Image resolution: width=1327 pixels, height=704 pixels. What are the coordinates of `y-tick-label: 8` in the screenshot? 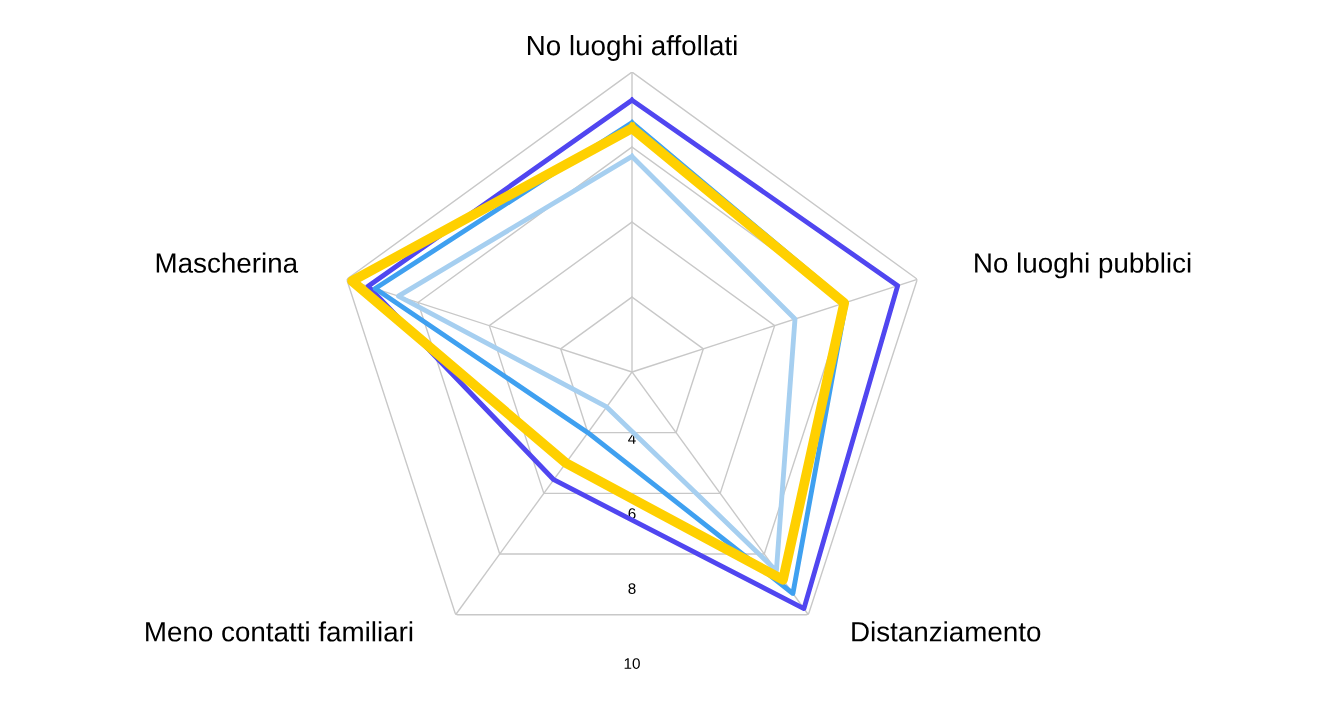 It's located at (632, 588).